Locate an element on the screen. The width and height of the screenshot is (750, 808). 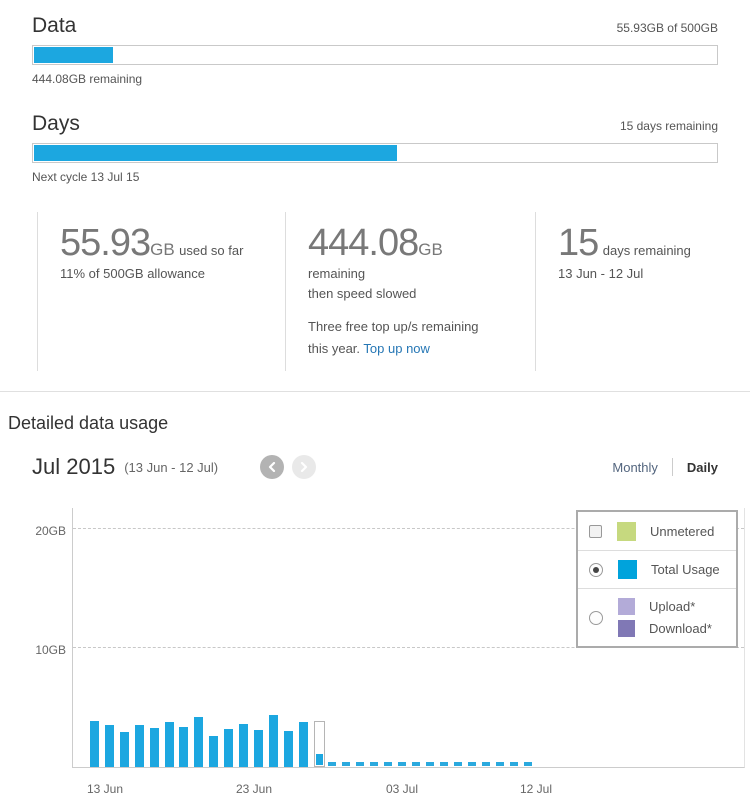
future-days-dashed-line is located at coordinates (432, 764).